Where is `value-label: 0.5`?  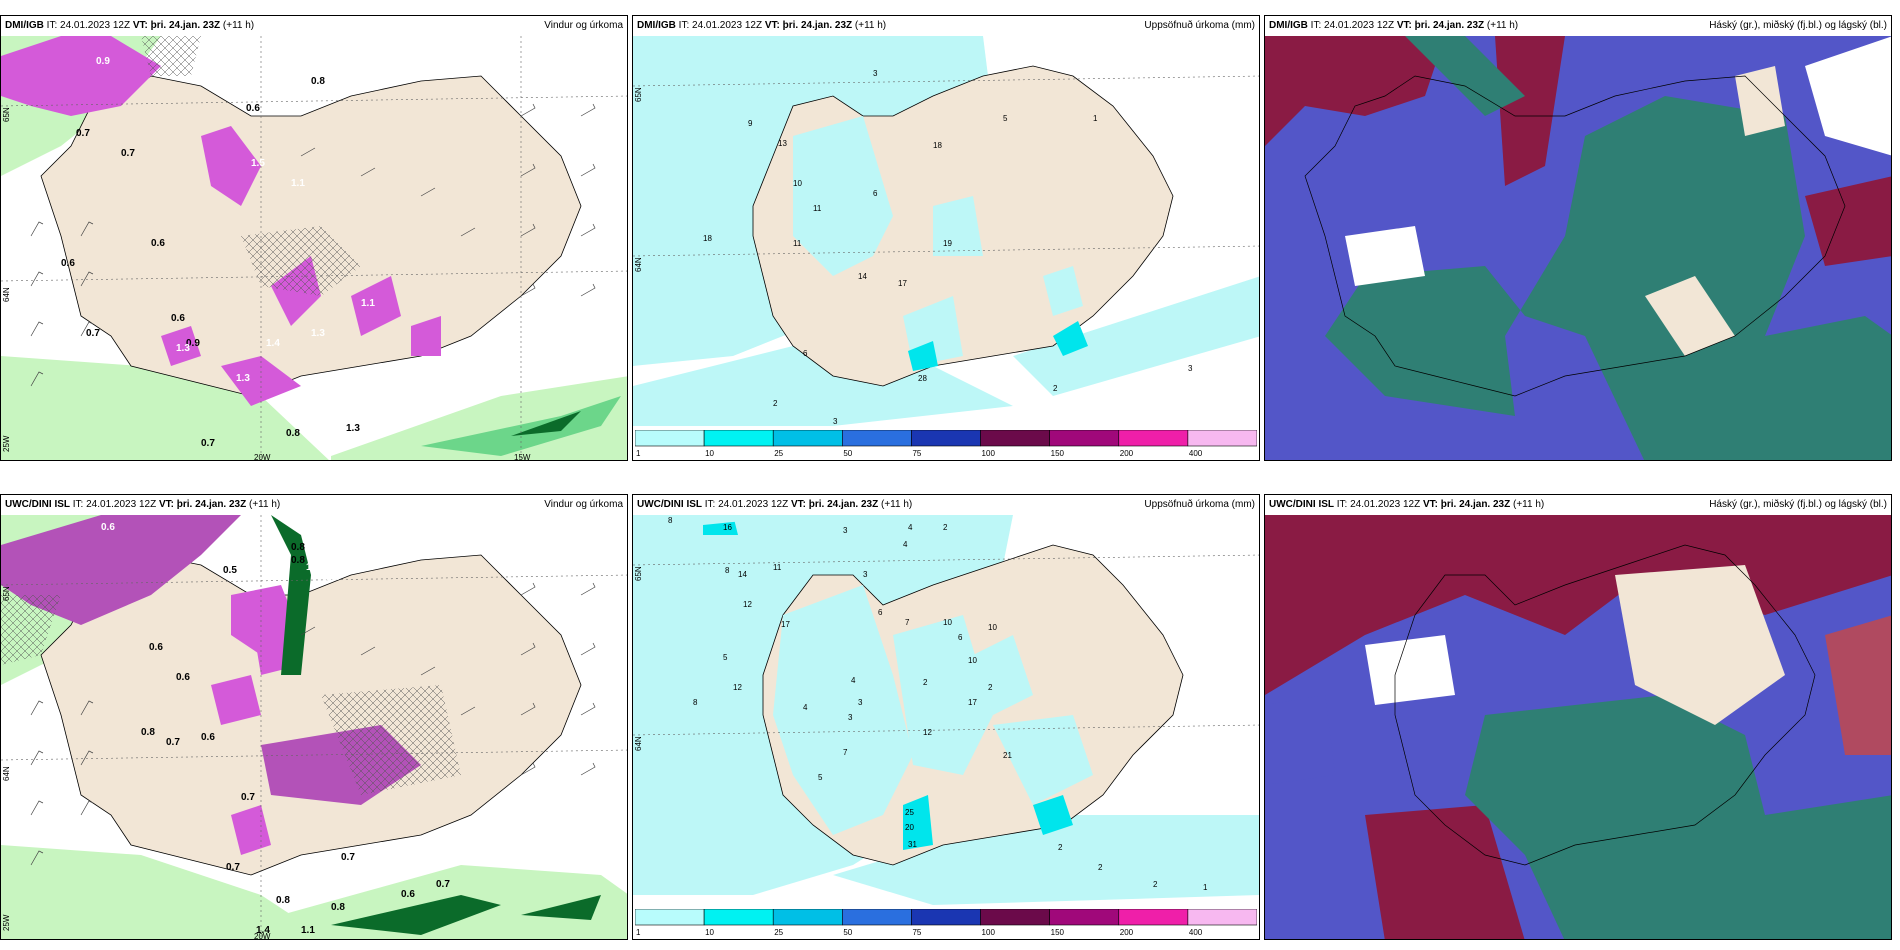 value-label: 0.5 is located at coordinates (230, 570).